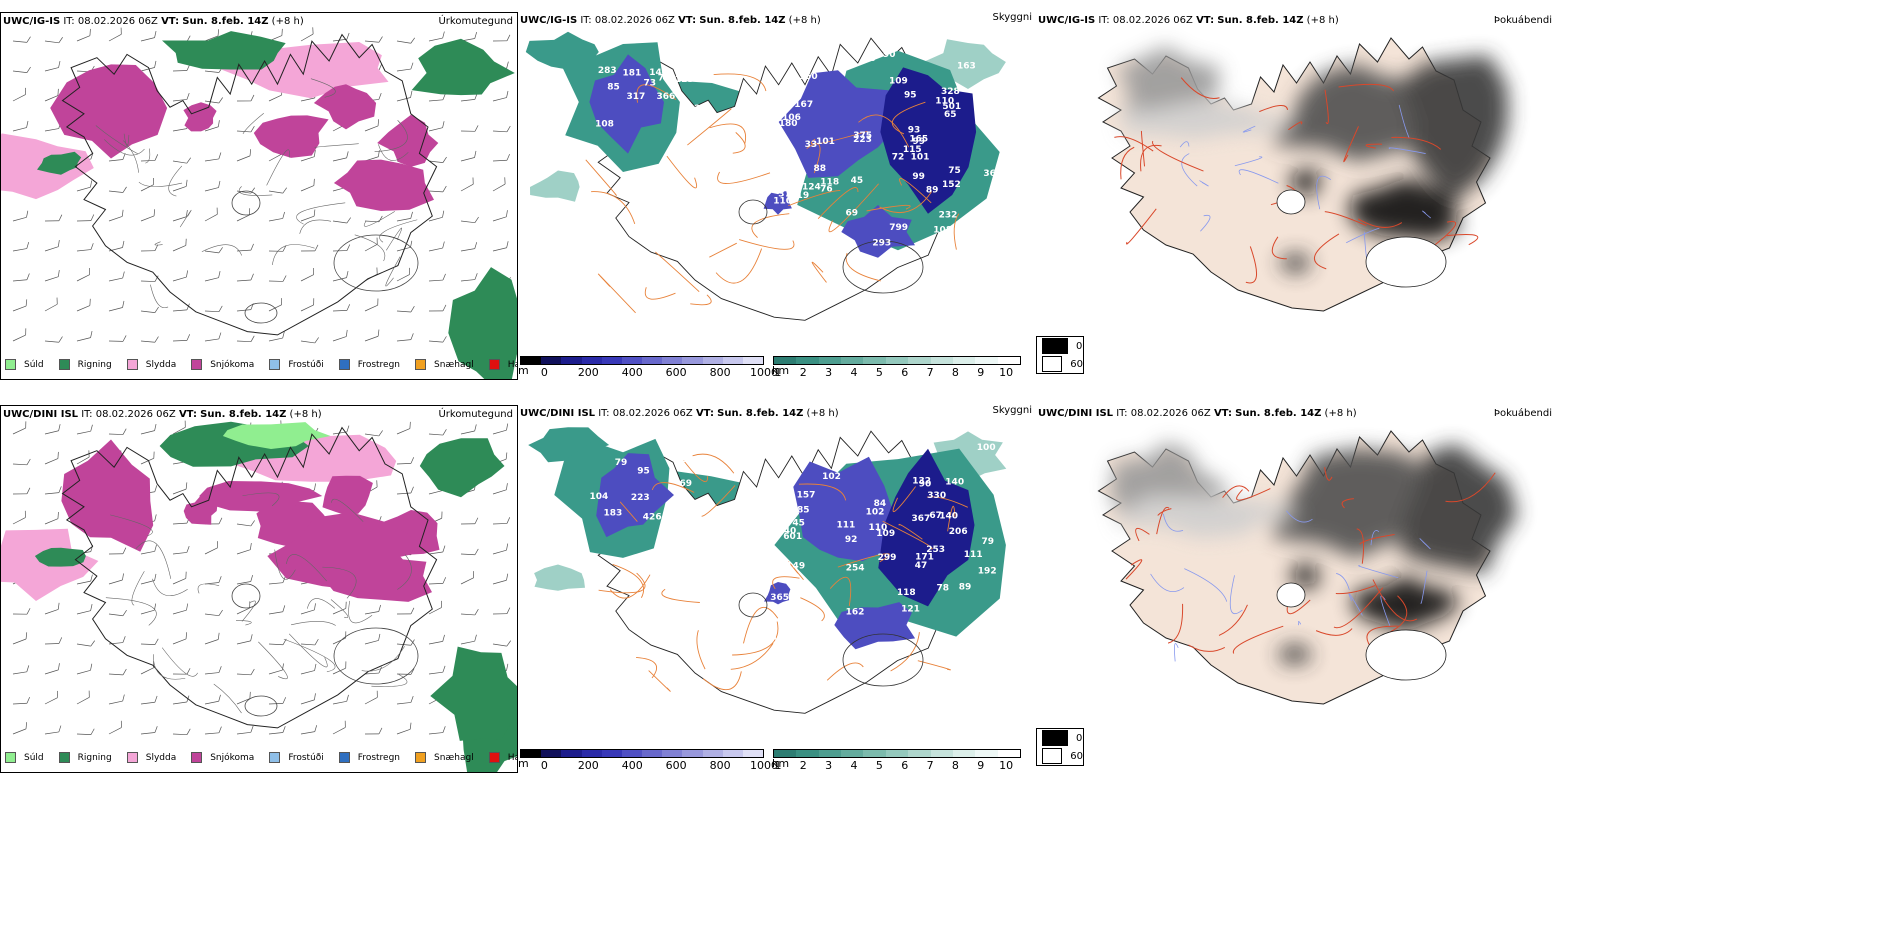 Image resolution: width=1900 pixels, height=950 pixels. I want to click on visibility-label: 152, so click(951, 185).